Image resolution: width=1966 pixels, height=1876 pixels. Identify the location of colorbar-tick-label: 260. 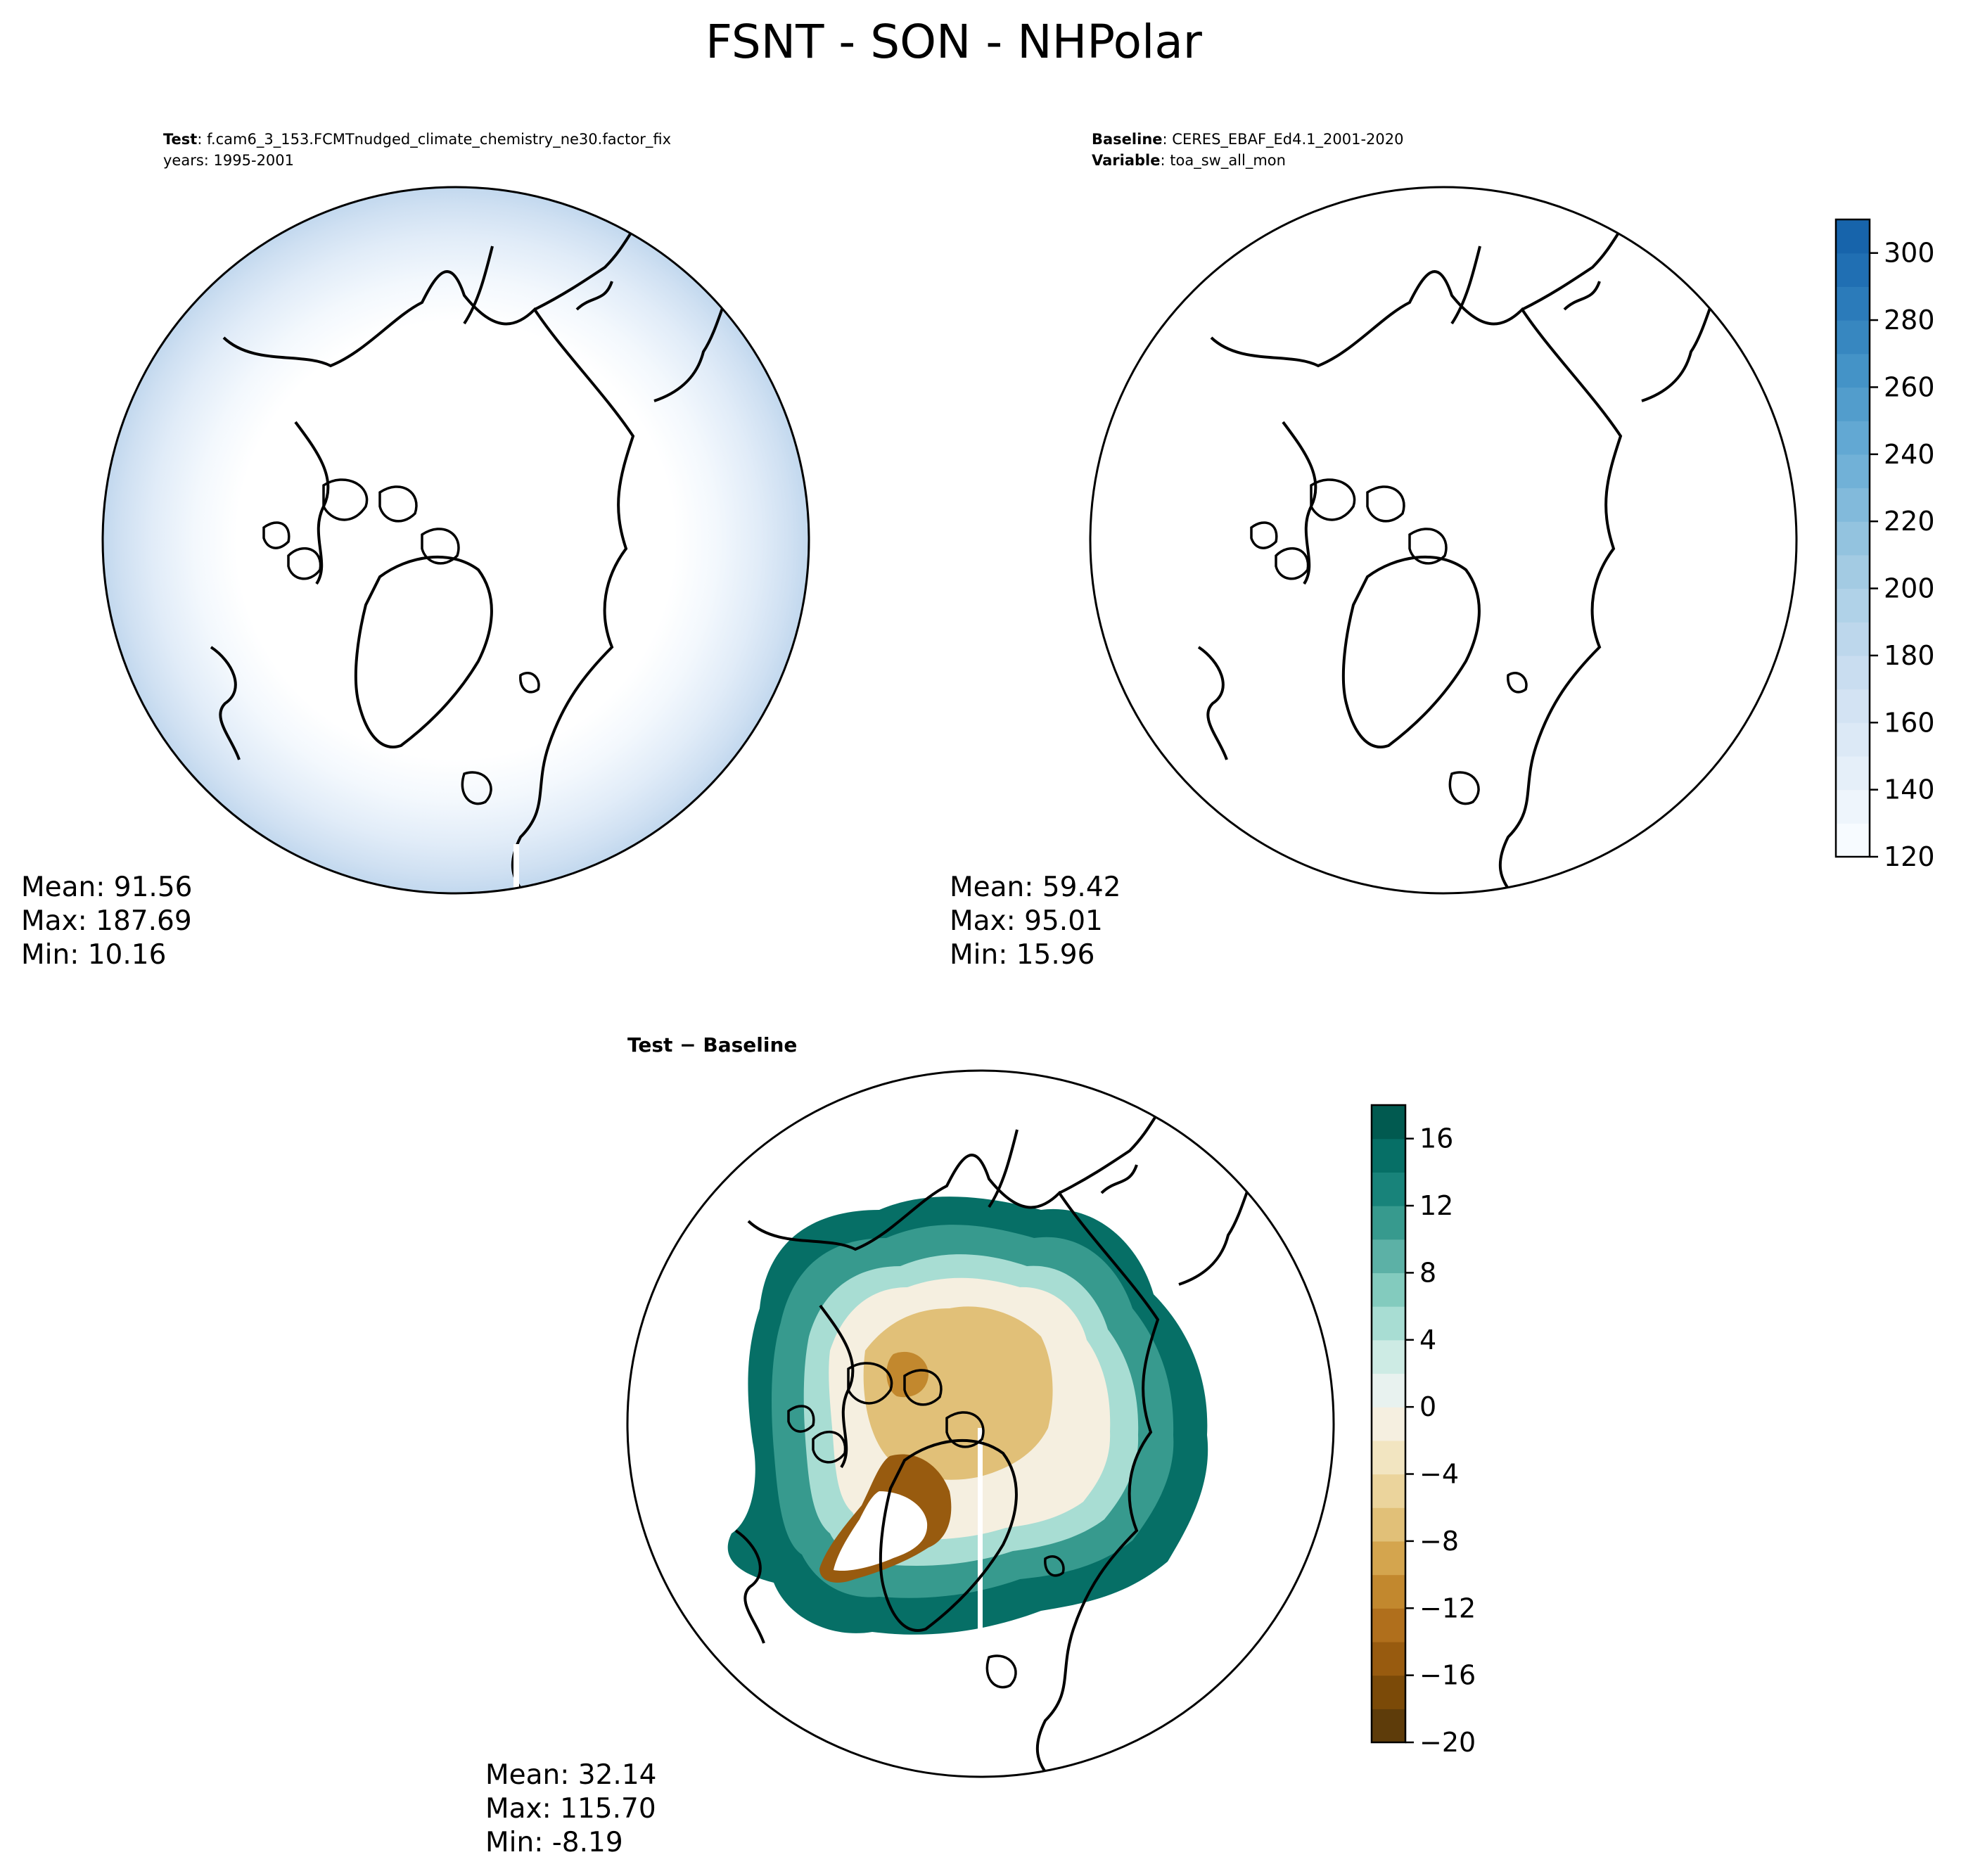
(1909, 386).